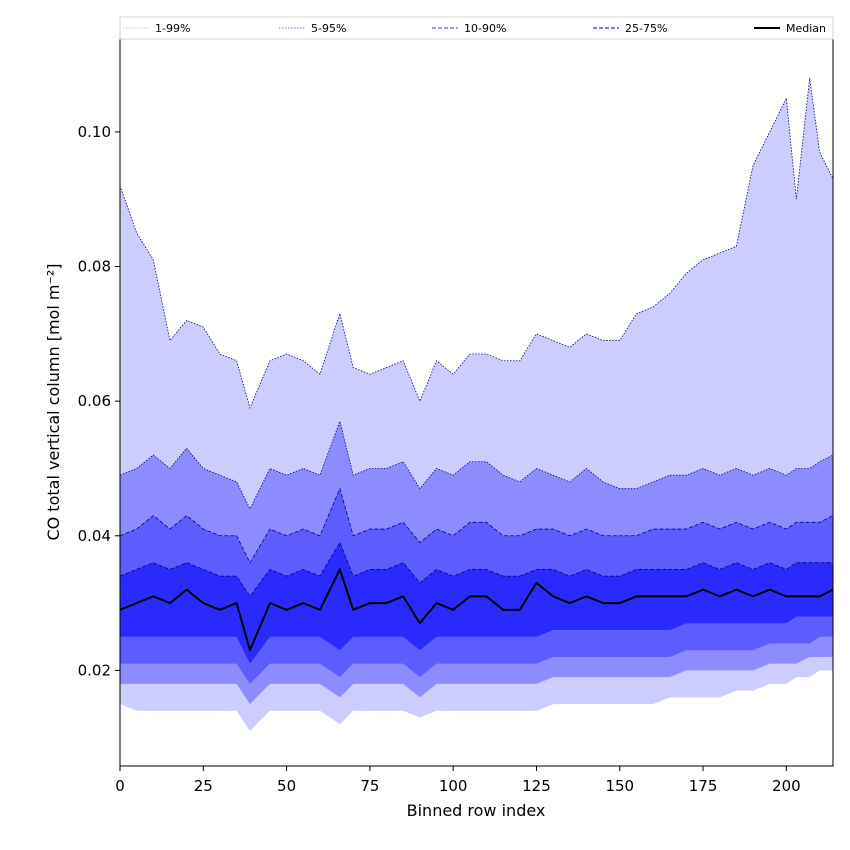  I want to click on x-tick-label: 75, so click(369, 786).